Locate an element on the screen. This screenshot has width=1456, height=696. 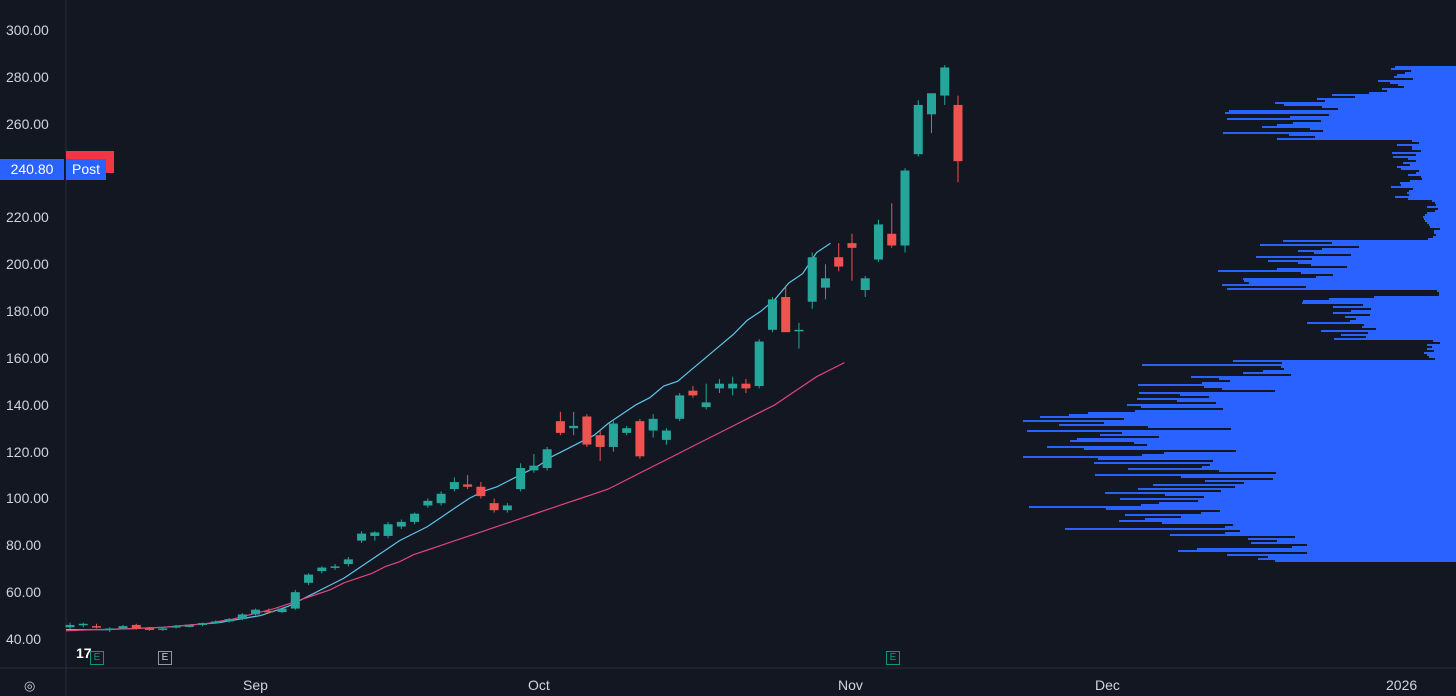
time-tick-label: 2026 is located at coordinates (1402, 685).